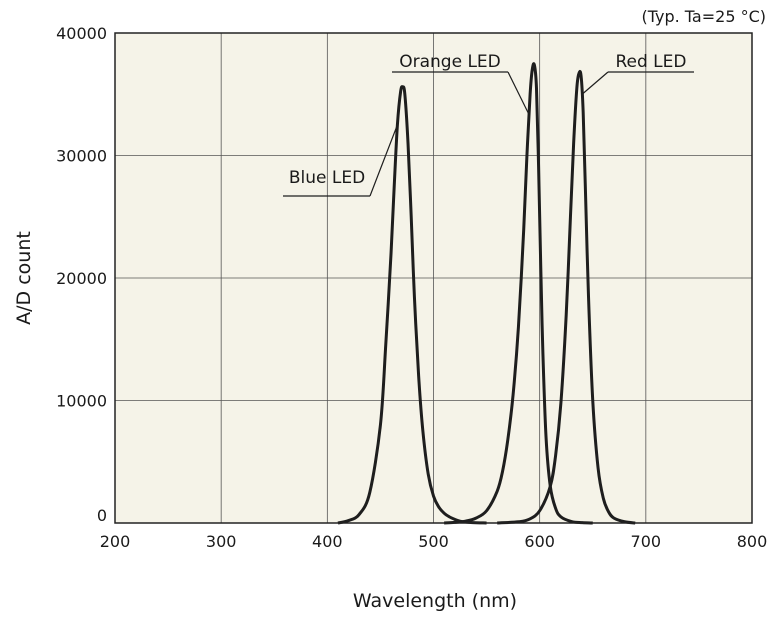  I want to click on y-tick-label-4: 40000, so click(81, 33).